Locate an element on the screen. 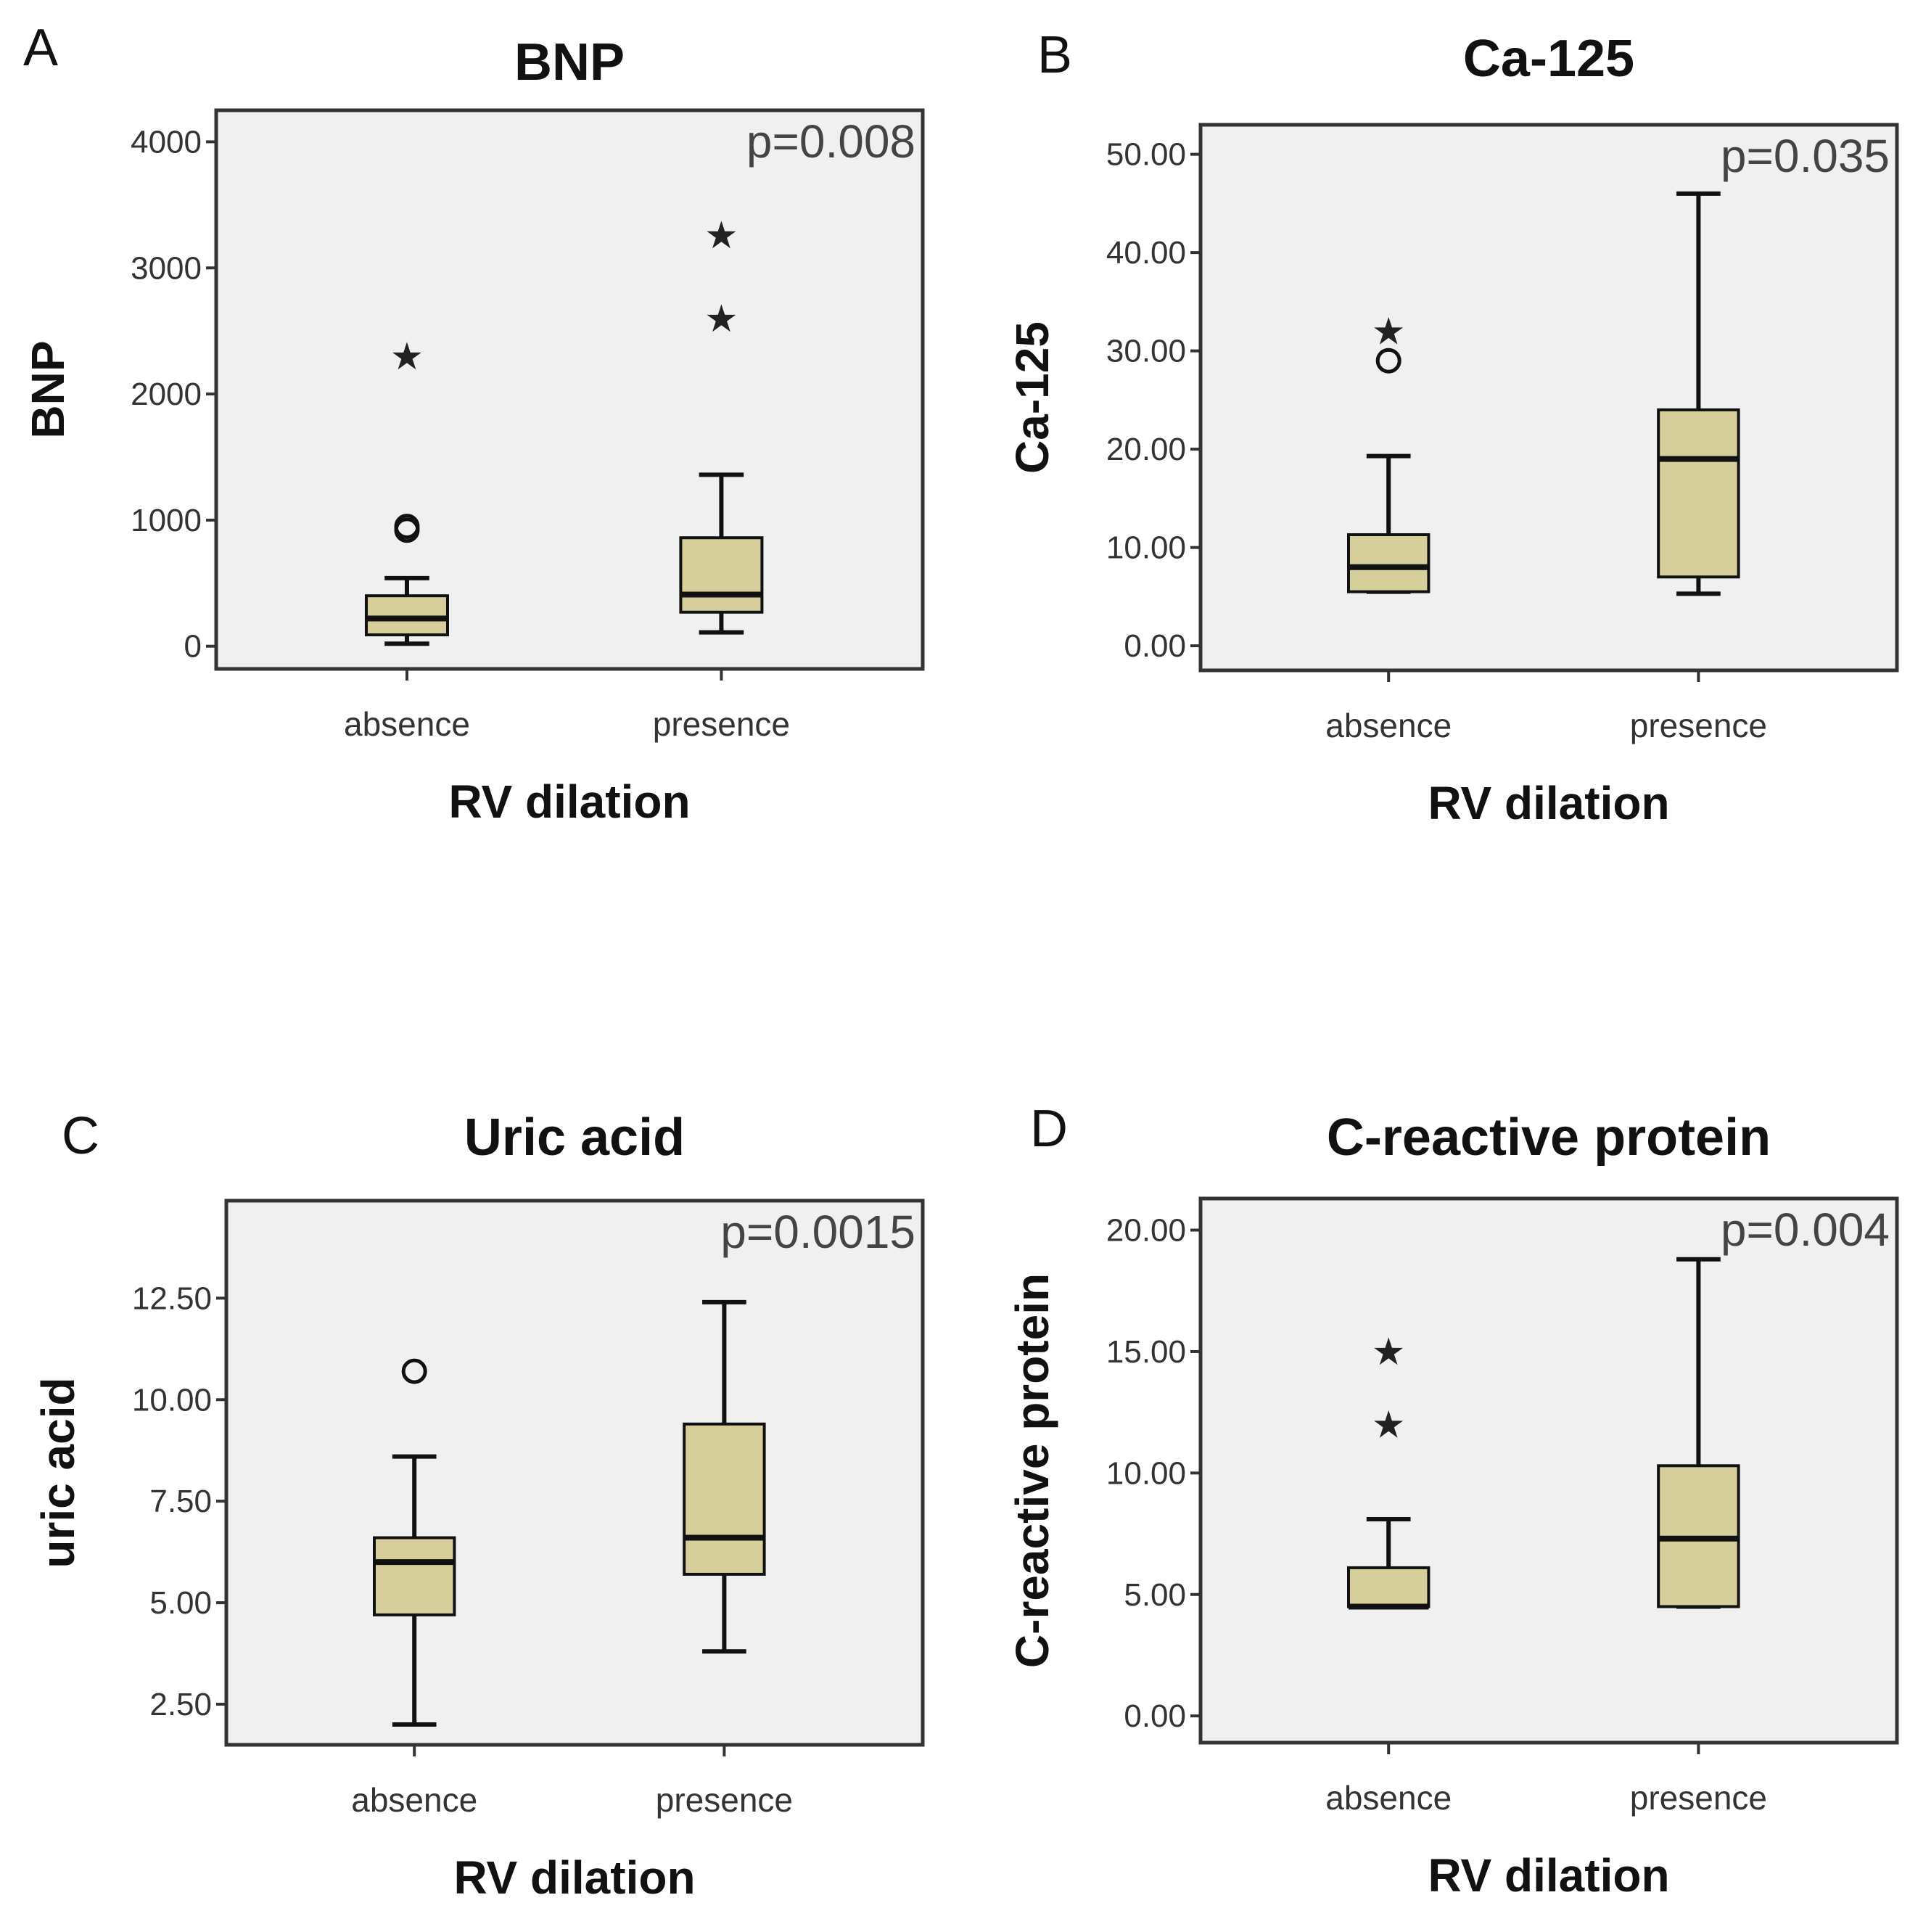  panel-letter: C is located at coordinates (80, 1136).